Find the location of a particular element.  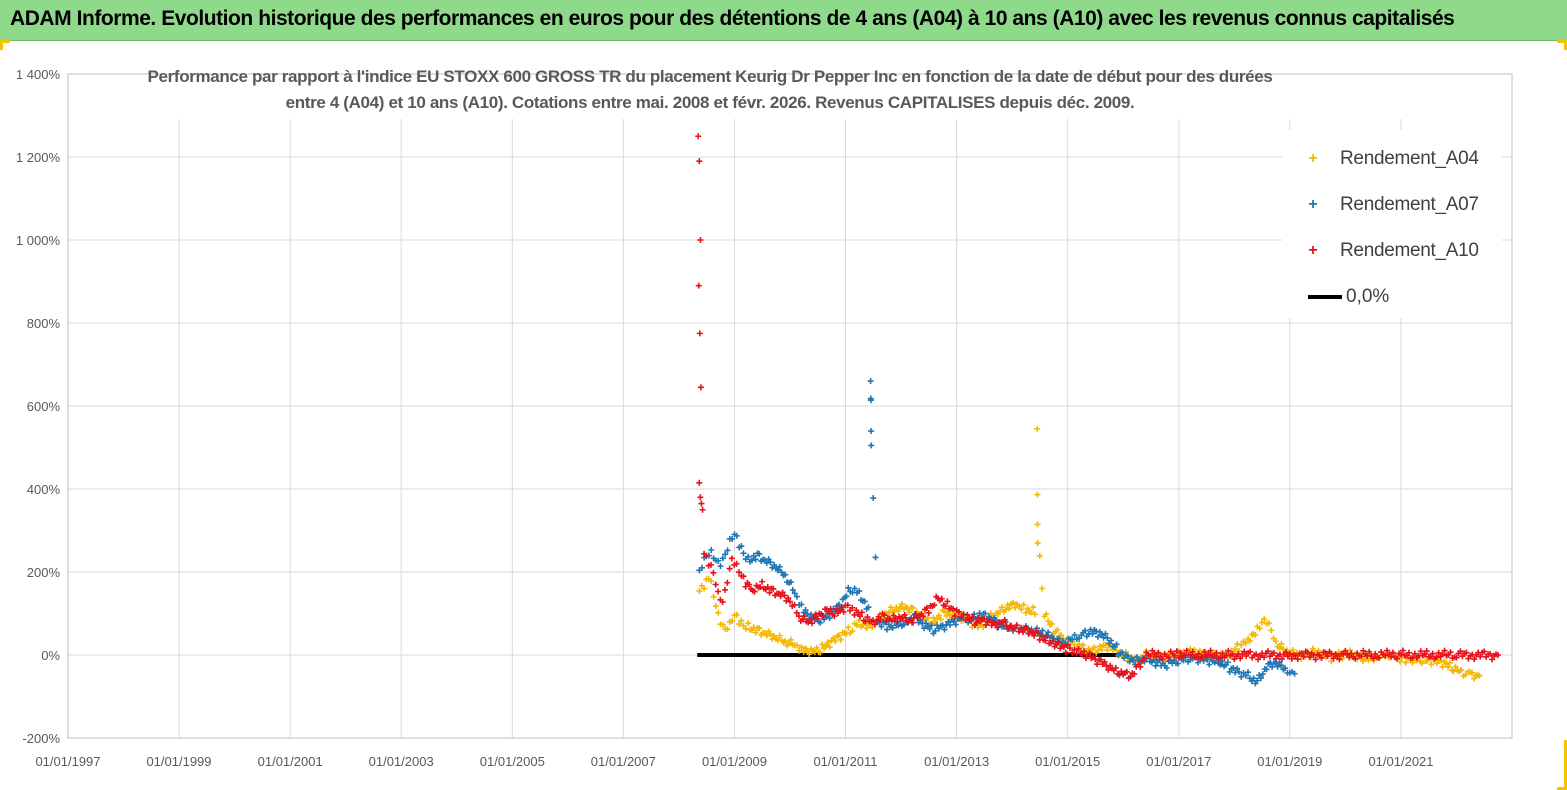

y-tick-label: 0% is located at coordinates (50, 655).